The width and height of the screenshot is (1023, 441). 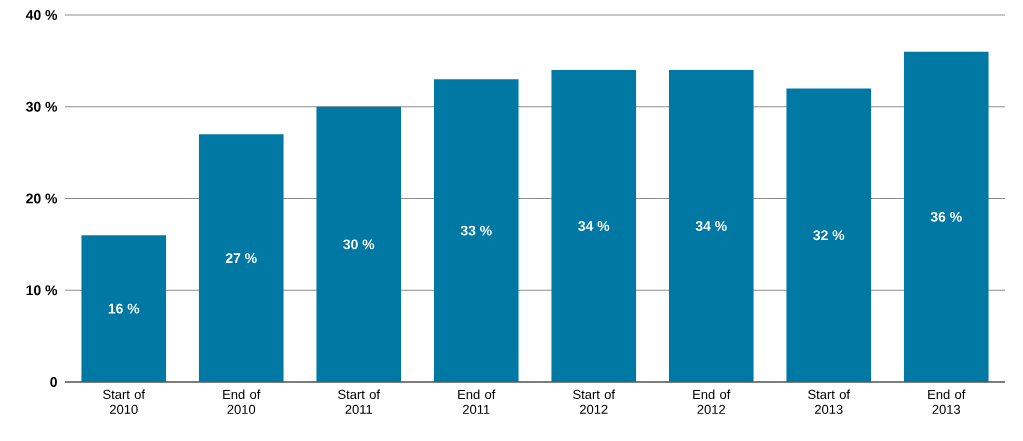 I want to click on data-label: 32 %, so click(x=829, y=235).